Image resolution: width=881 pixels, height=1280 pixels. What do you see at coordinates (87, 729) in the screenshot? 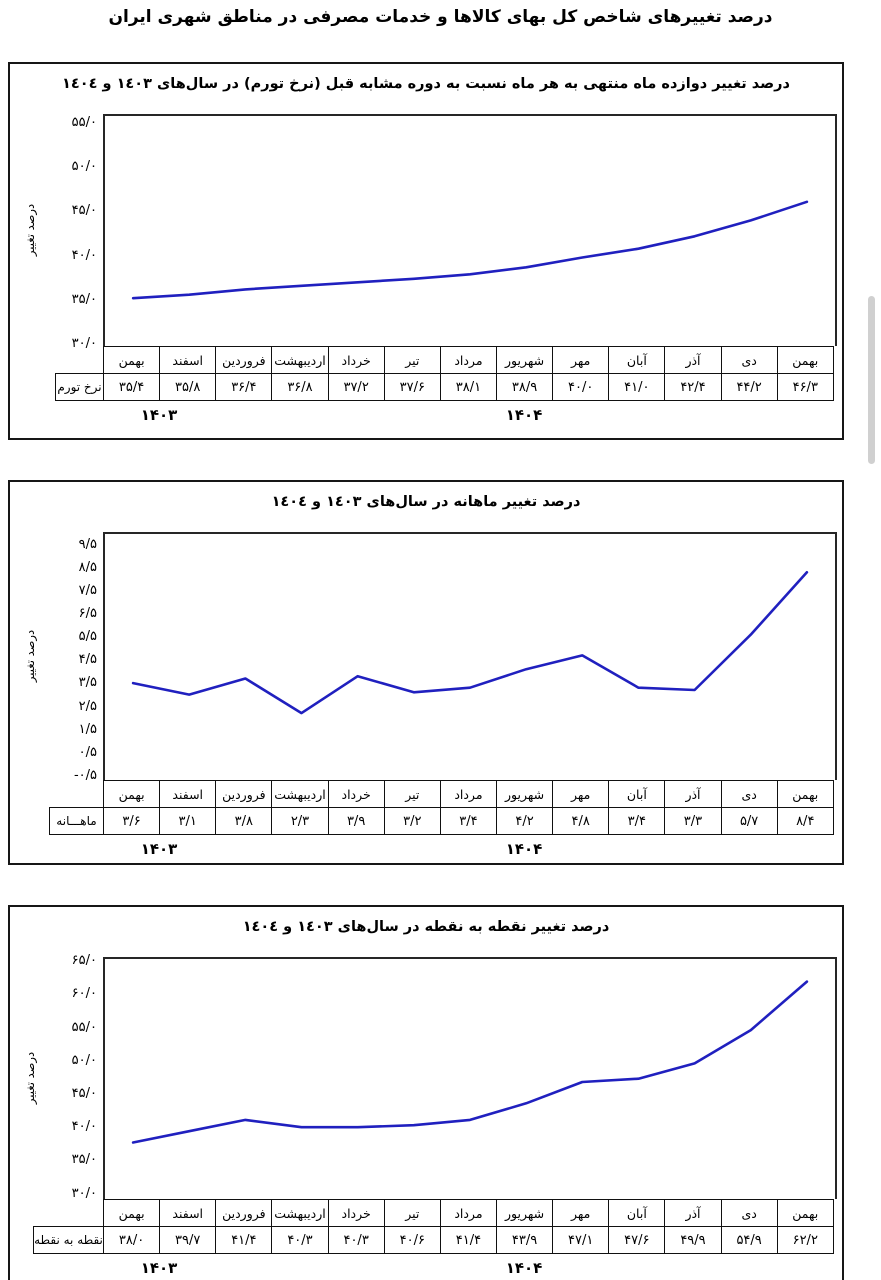
I see `y-tick-label: ۱/۵` at bounding box center [87, 729].